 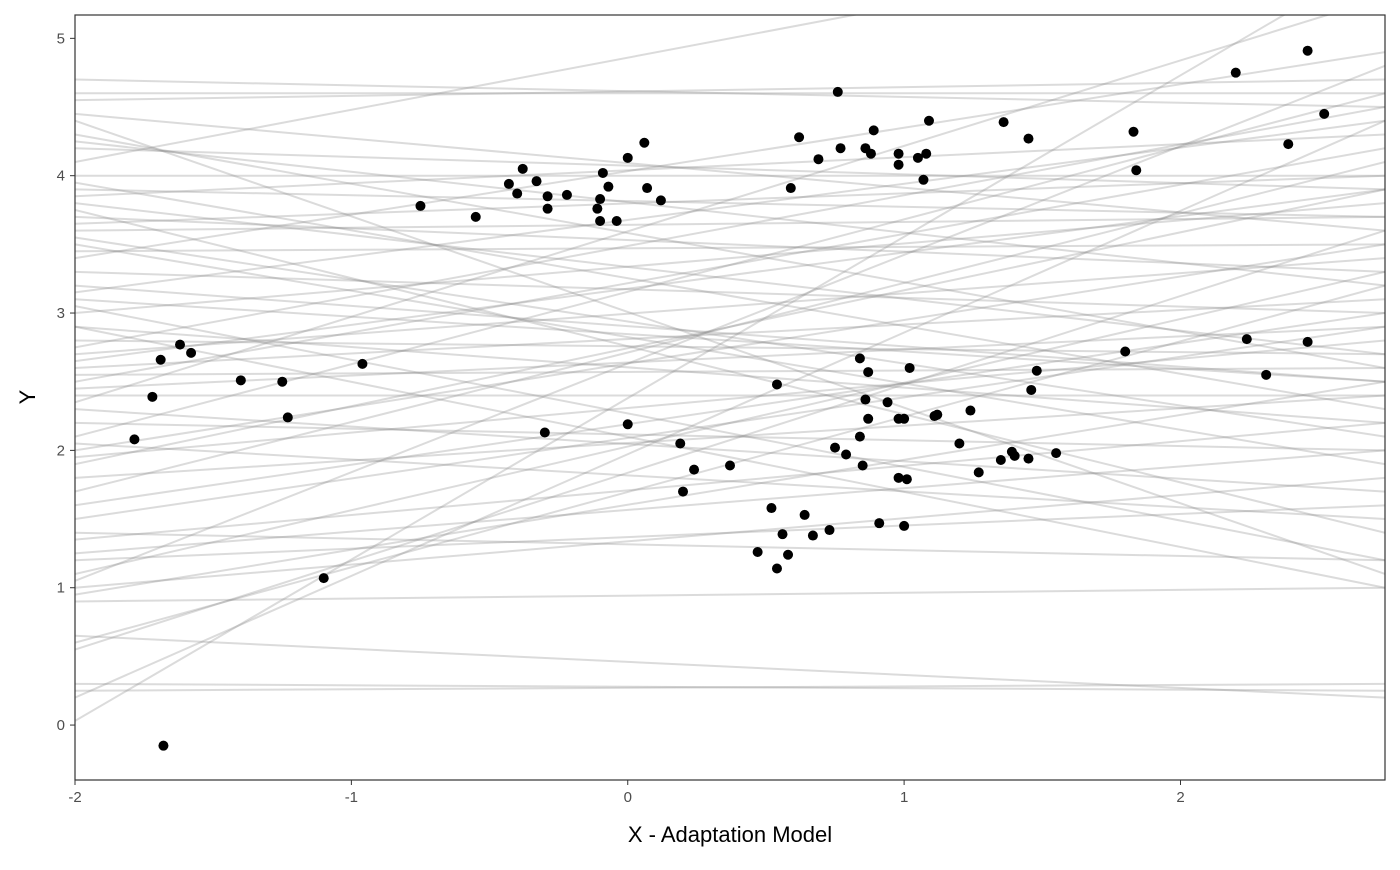 I want to click on x-tick-label: 2, so click(x=1180, y=797).